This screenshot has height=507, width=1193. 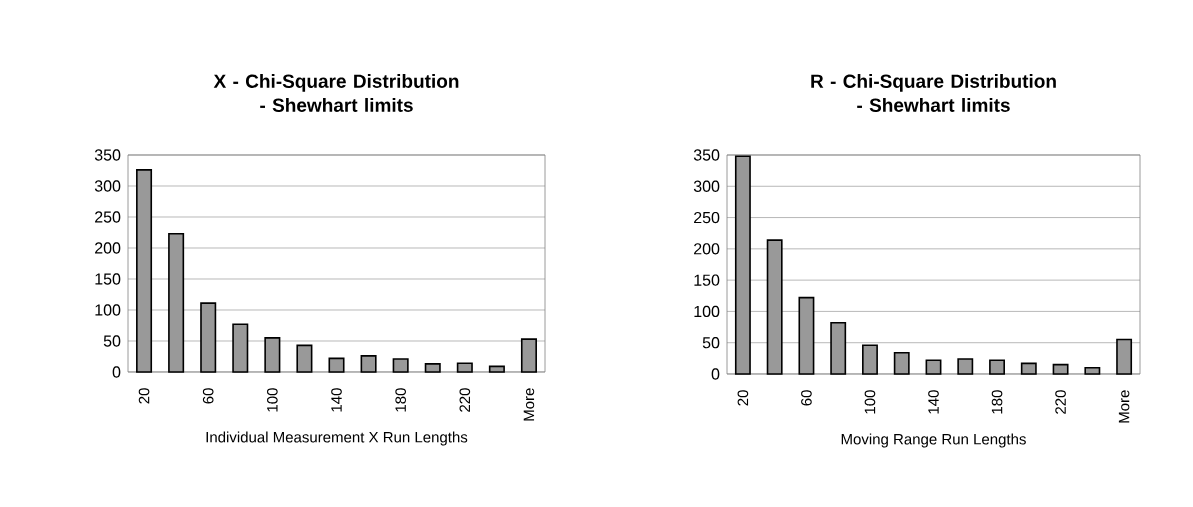 What do you see at coordinates (336, 92) in the screenshot?
I see `chart-title: X - Chi-Square Distribution - Shewhart limits` at bounding box center [336, 92].